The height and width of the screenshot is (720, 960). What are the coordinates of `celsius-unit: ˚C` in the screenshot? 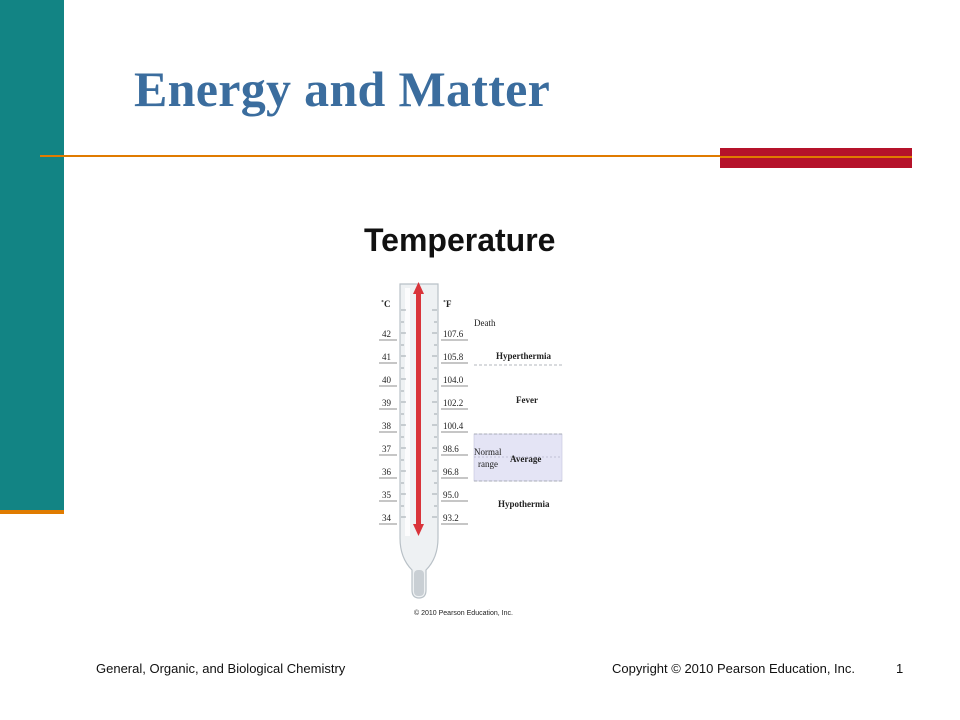 It's located at (386, 304).